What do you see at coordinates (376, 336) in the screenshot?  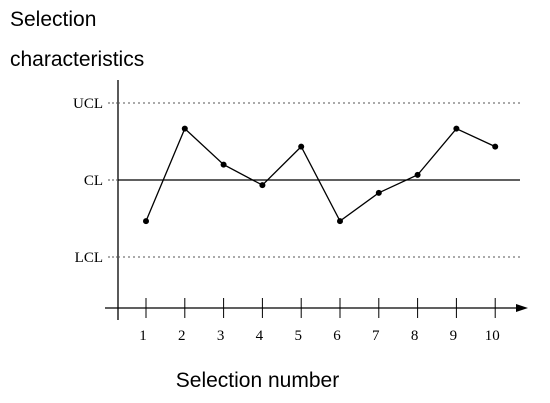 I see `x-tick-label-7: 7` at bounding box center [376, 336].